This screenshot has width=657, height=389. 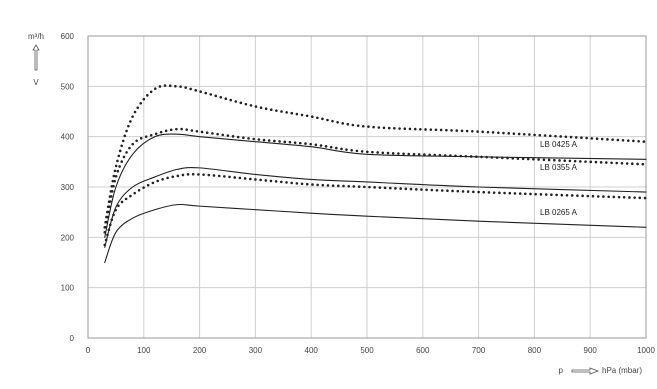 I want to click on x-tick-label: 600, so click(x=423, y=350).